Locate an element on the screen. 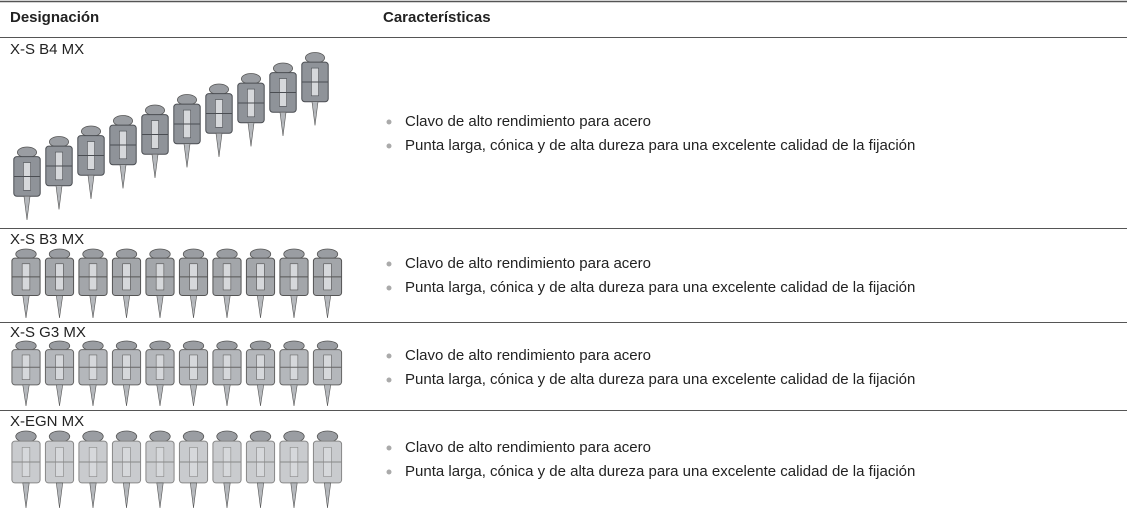 This screenshot has width=1127, height=513. row-designation: X-S G3 MX is located at coordinates (48, 332).